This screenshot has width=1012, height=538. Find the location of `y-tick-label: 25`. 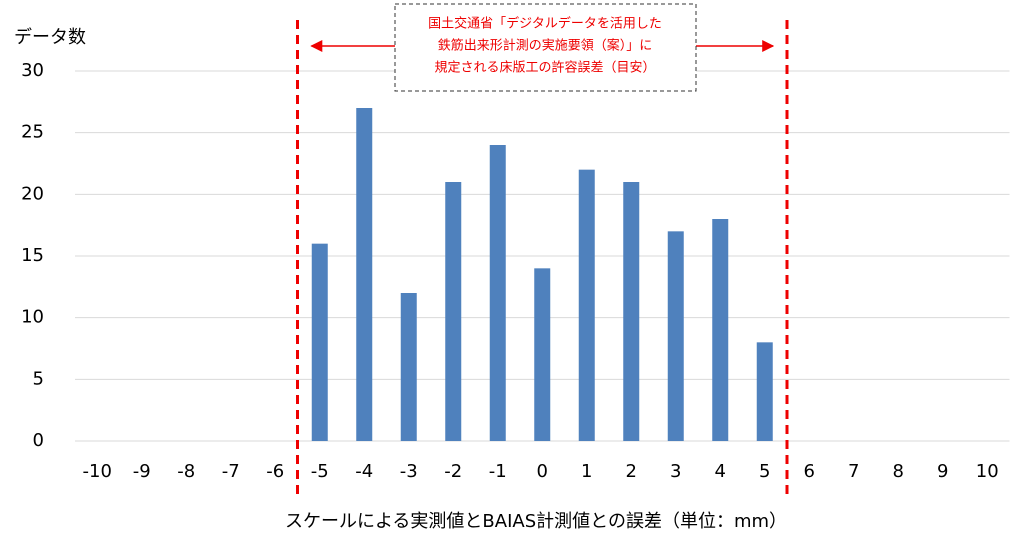

y-tick-label: 25 is located at coordinates (32, 132).